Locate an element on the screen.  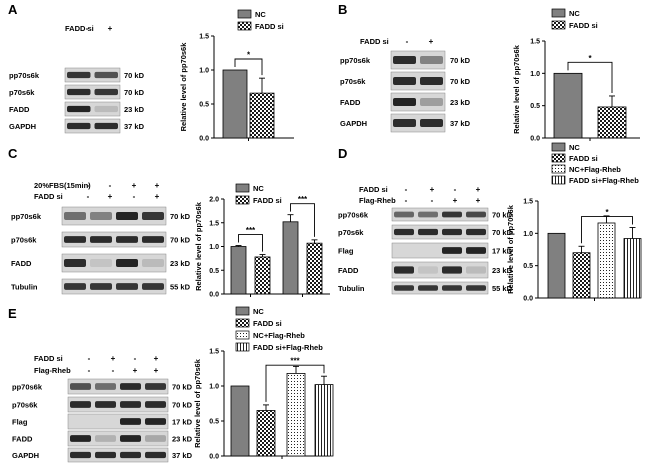
band-size-label: 23 kD is located at coordinates (460, 102).